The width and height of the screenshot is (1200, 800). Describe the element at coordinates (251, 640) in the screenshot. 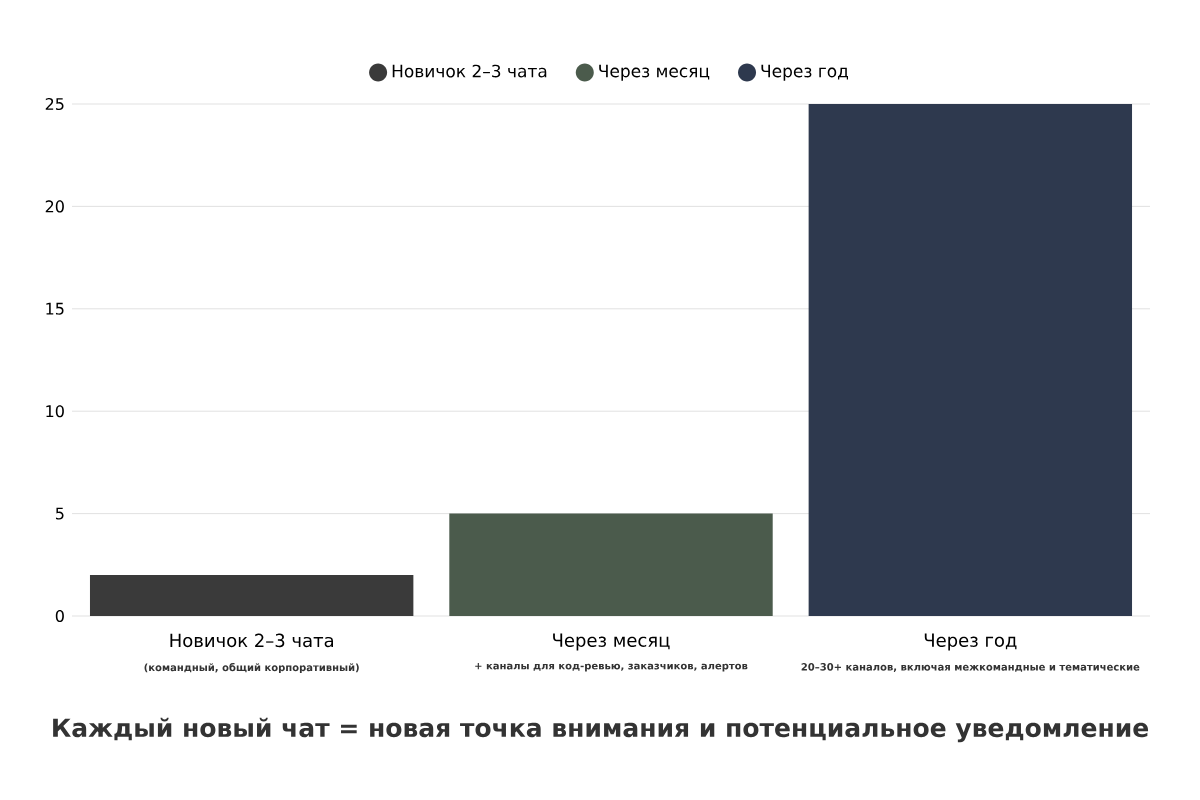

I see `x-tick-label: Новичок 2–3 чата` at that location.